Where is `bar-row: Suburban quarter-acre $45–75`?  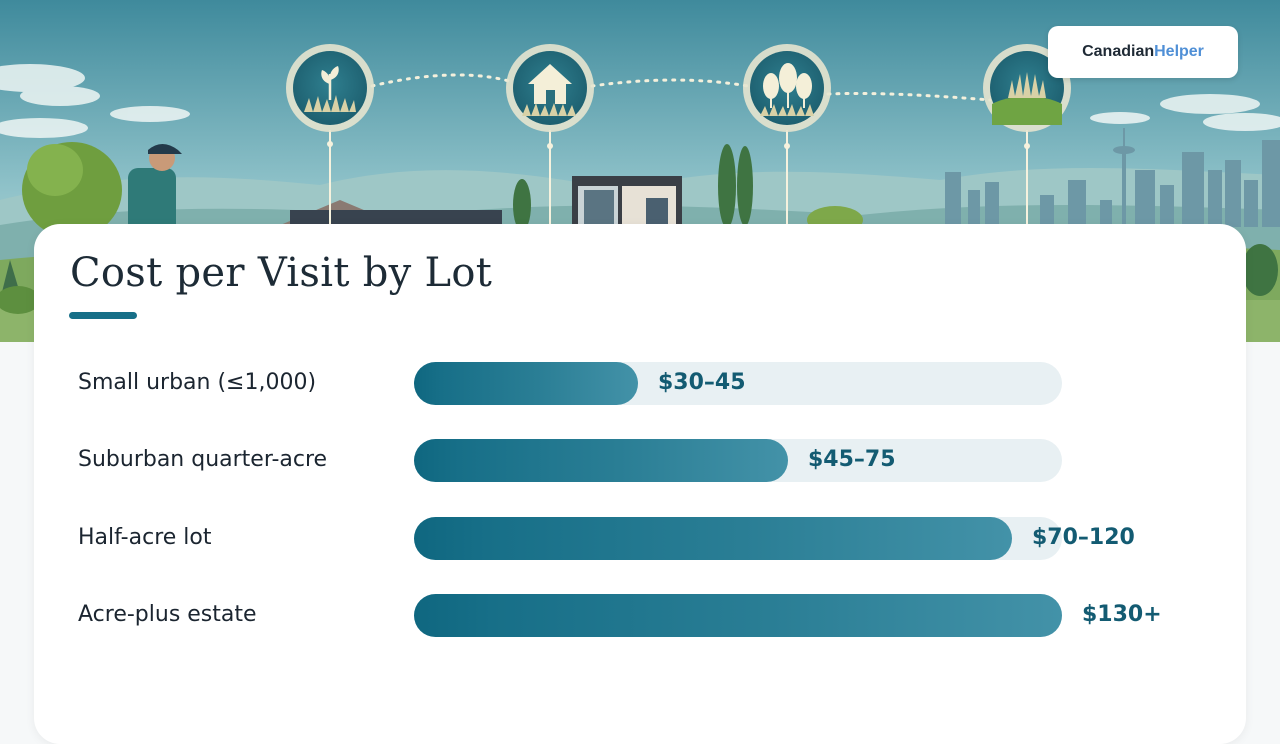
bar-row: Suburban quarter-acre $45–75 is located at coordinates (640, 460).